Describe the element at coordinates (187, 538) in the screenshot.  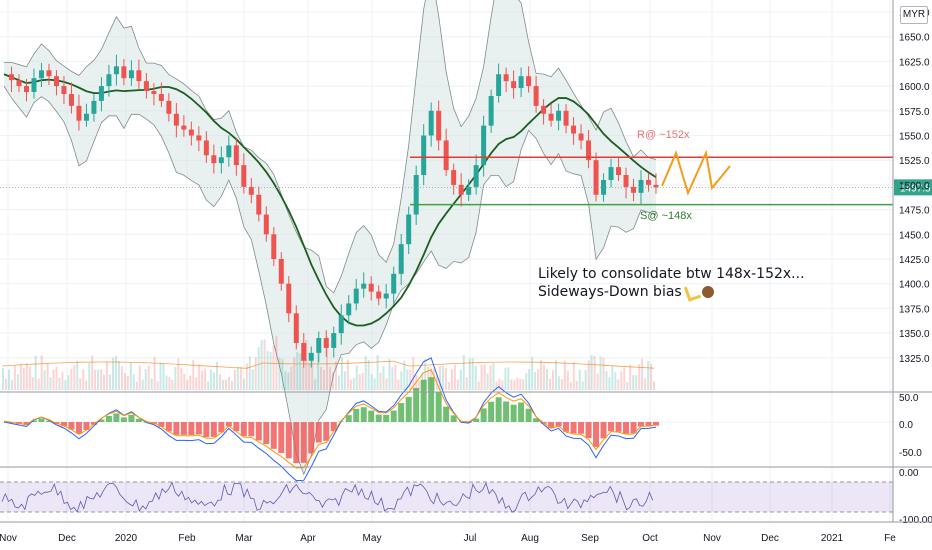
I see `time-tick-label: Feb` at that location.